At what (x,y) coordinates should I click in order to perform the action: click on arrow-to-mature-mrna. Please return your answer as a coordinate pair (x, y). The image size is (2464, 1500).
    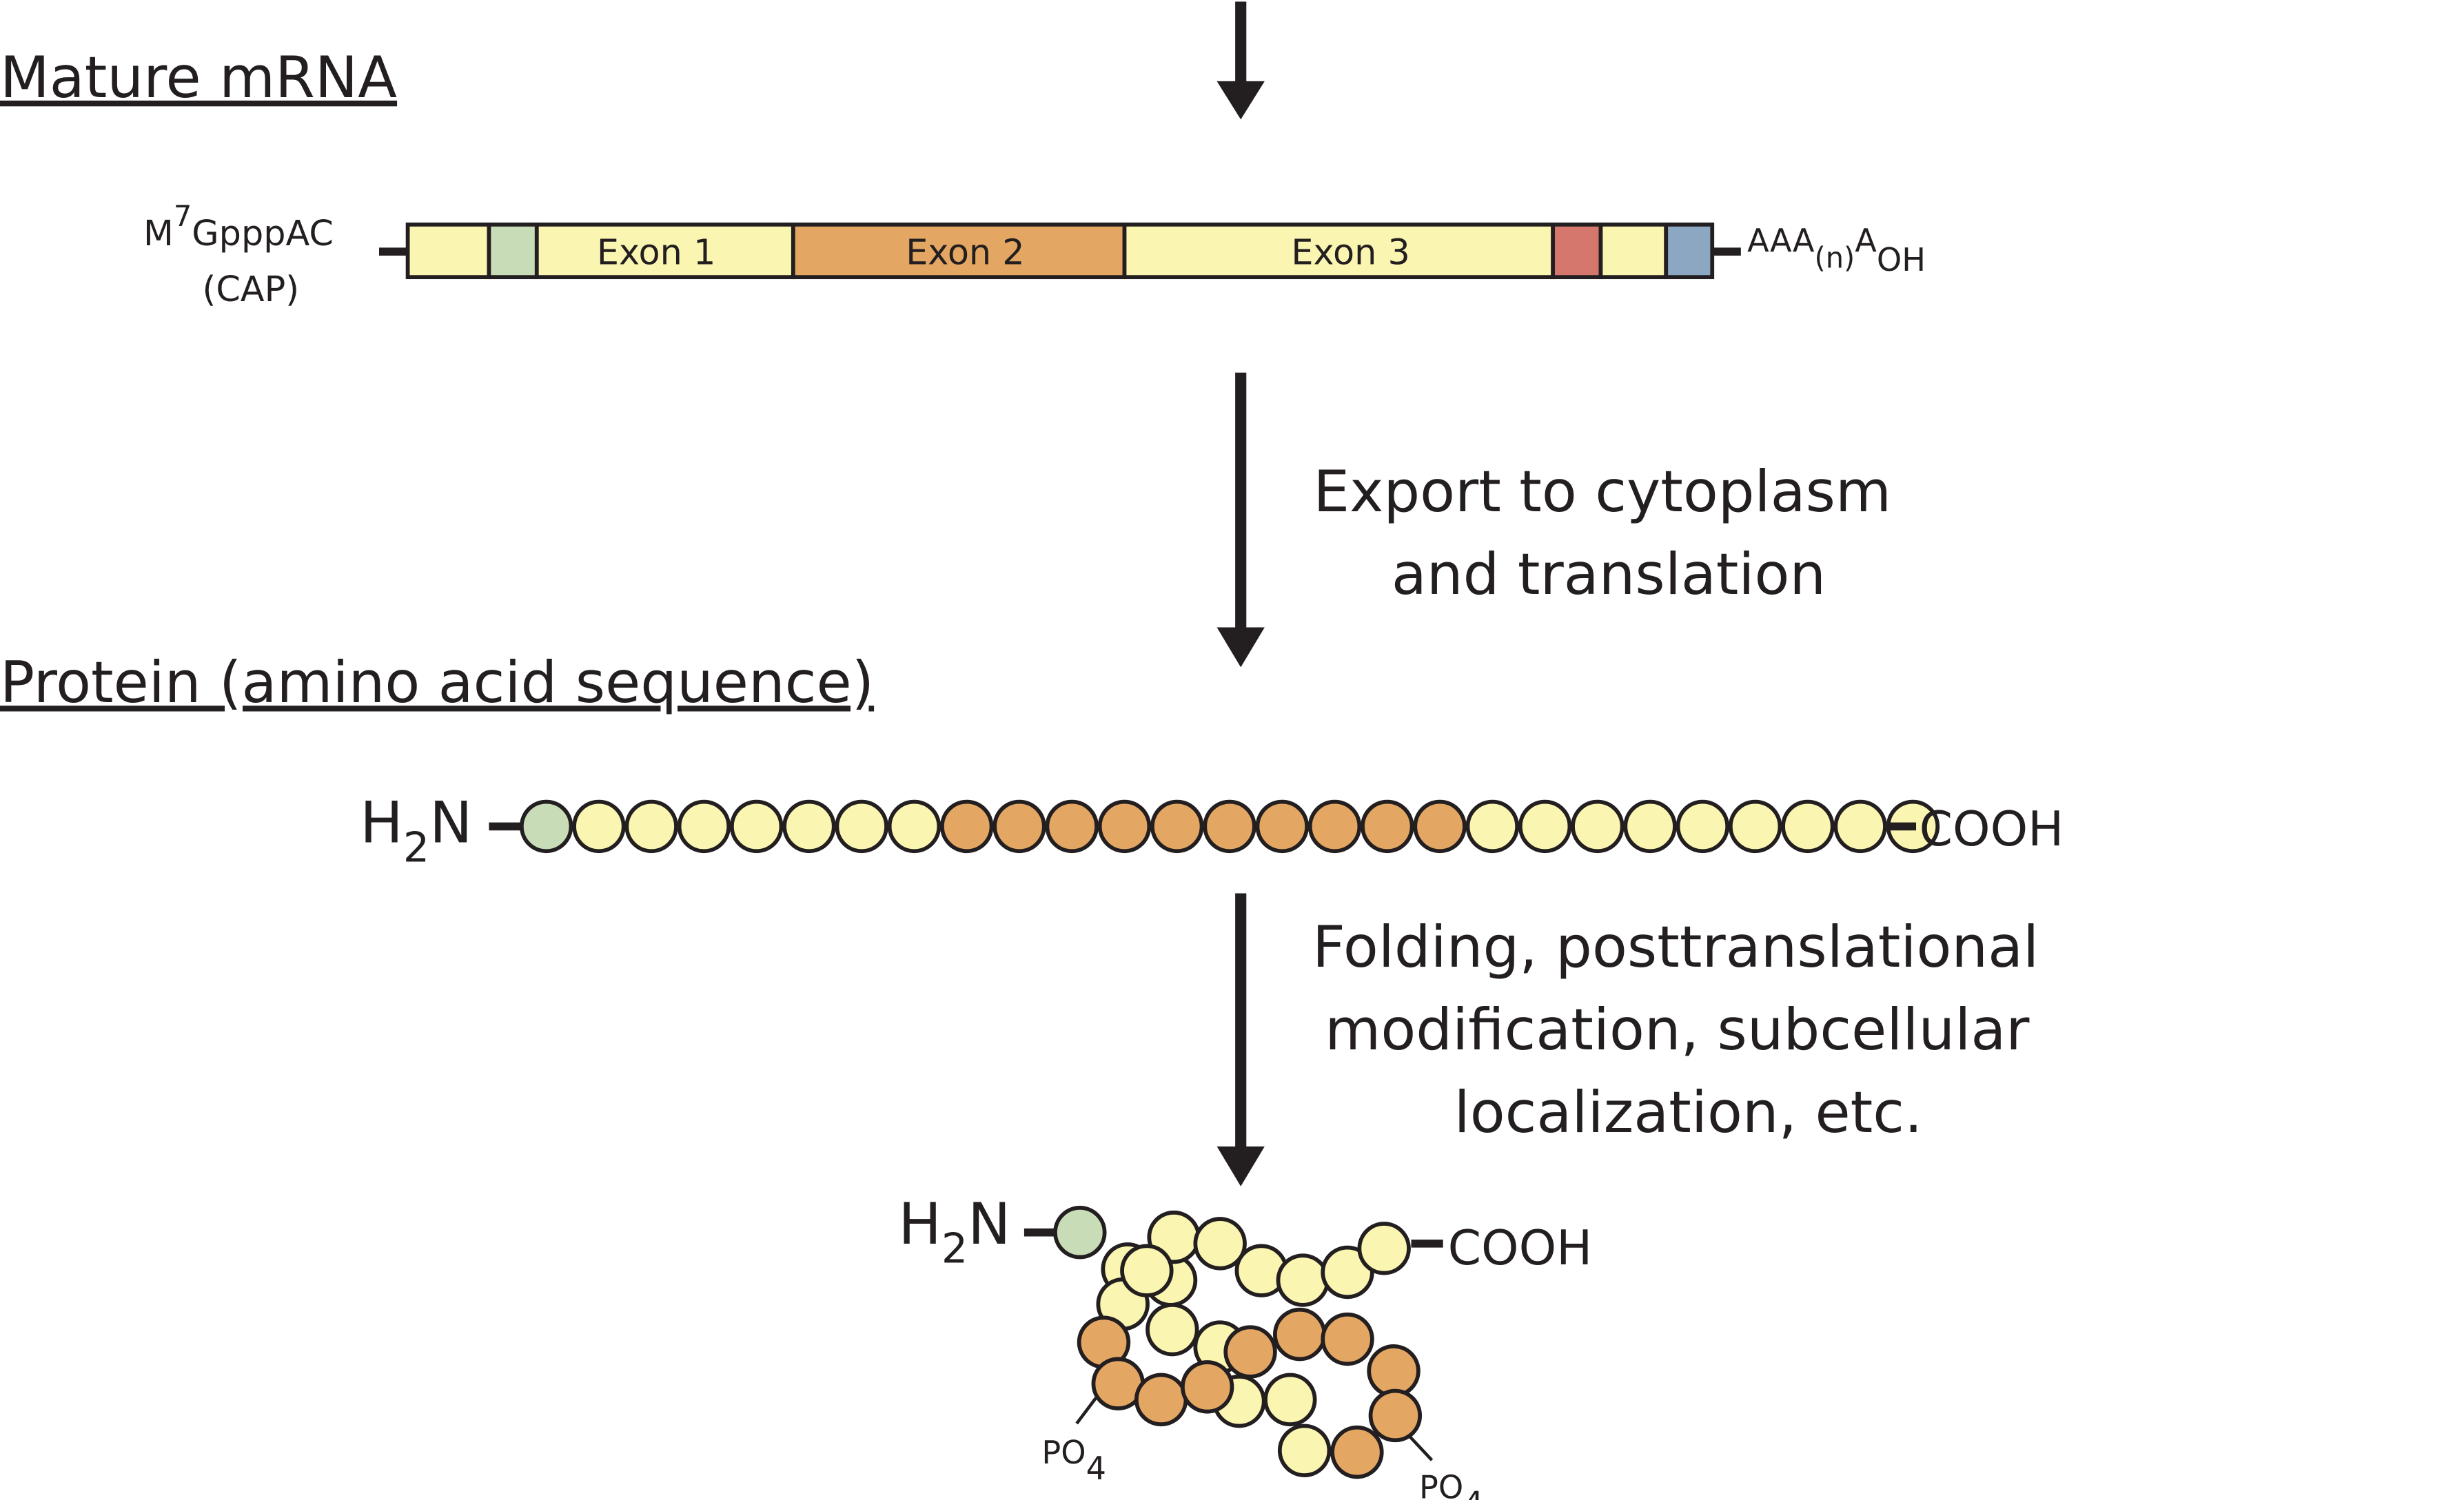
    Looking at the image, I should click on (1240, 60).